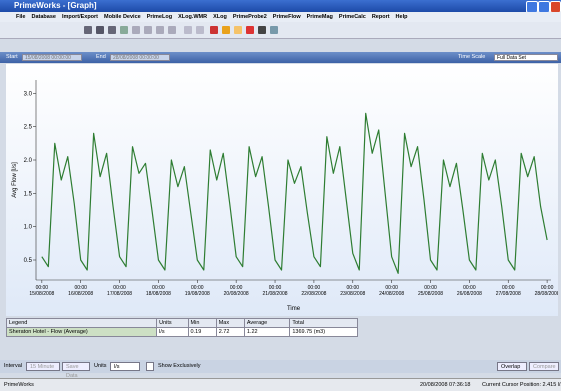  I want to click on y-tick-label: 1.0, so click(28, 228).